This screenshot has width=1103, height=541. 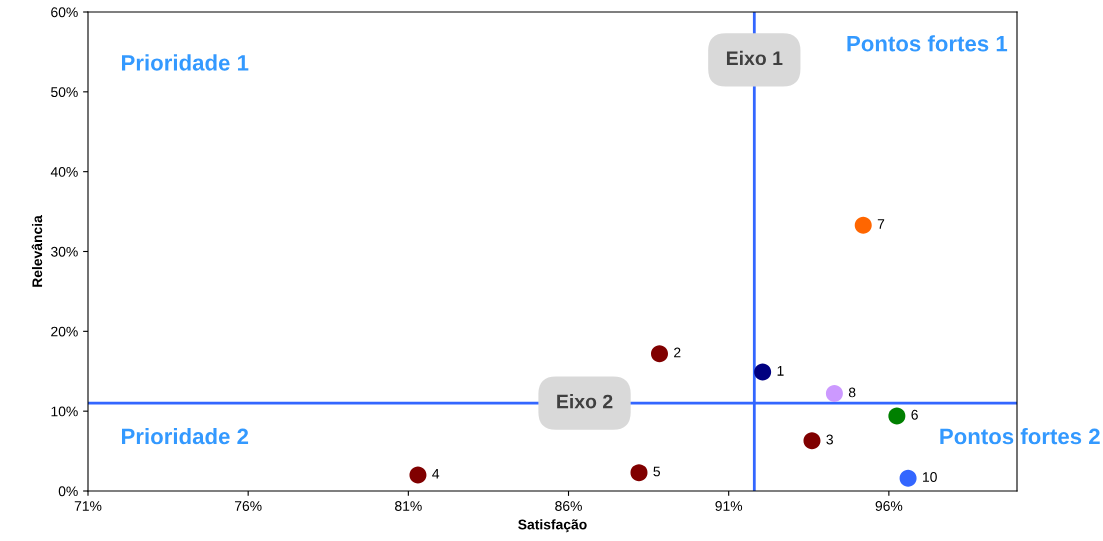 What do you see at coordinates (436, 474) in the screenshot?
I see `series-label: 4` at bounding box center [436, 474].